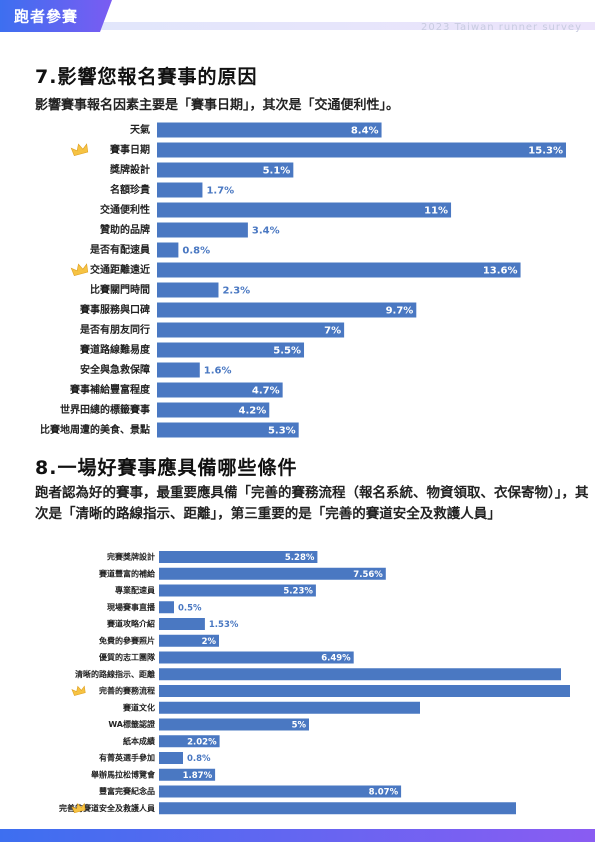 The height and width of the screenshot is (842, 595). I want to click on category-label: 賽道路線難易度, so click(115, 349).